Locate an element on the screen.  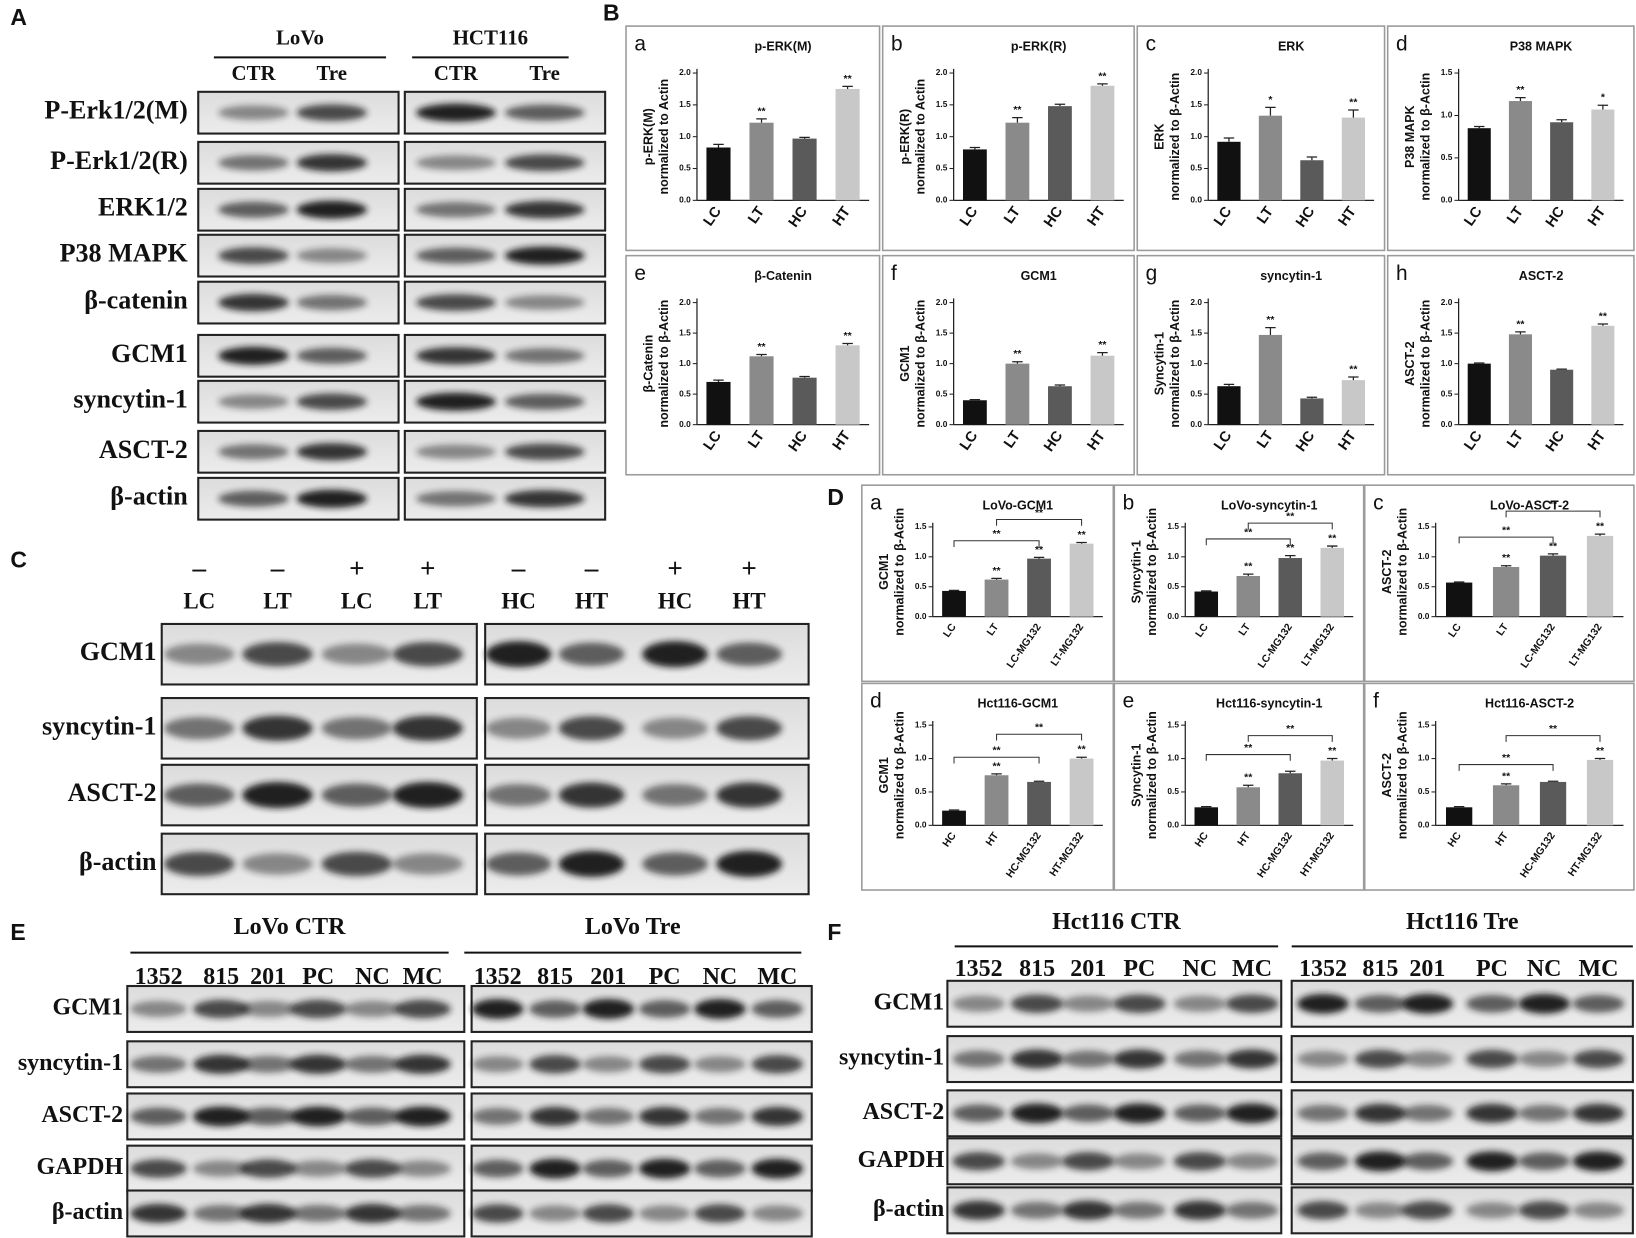
panel-label: F is located at coordinates (834, 932).